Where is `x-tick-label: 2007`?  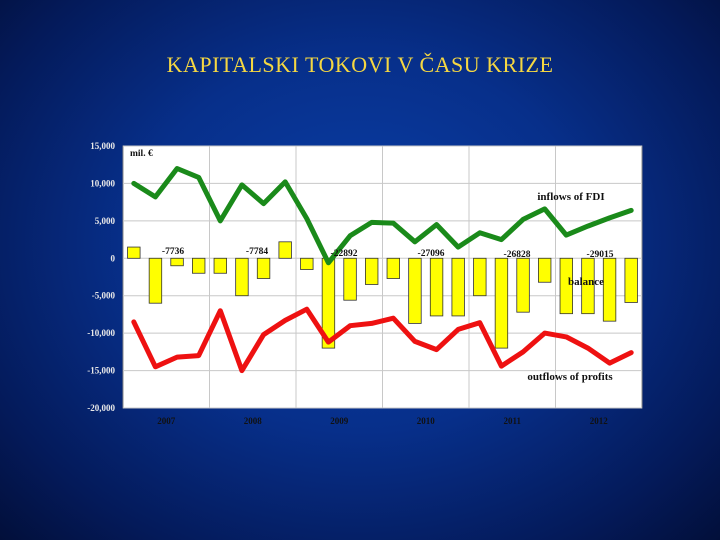
x-tick-label: 2007 is located at coordinates (166, 421).